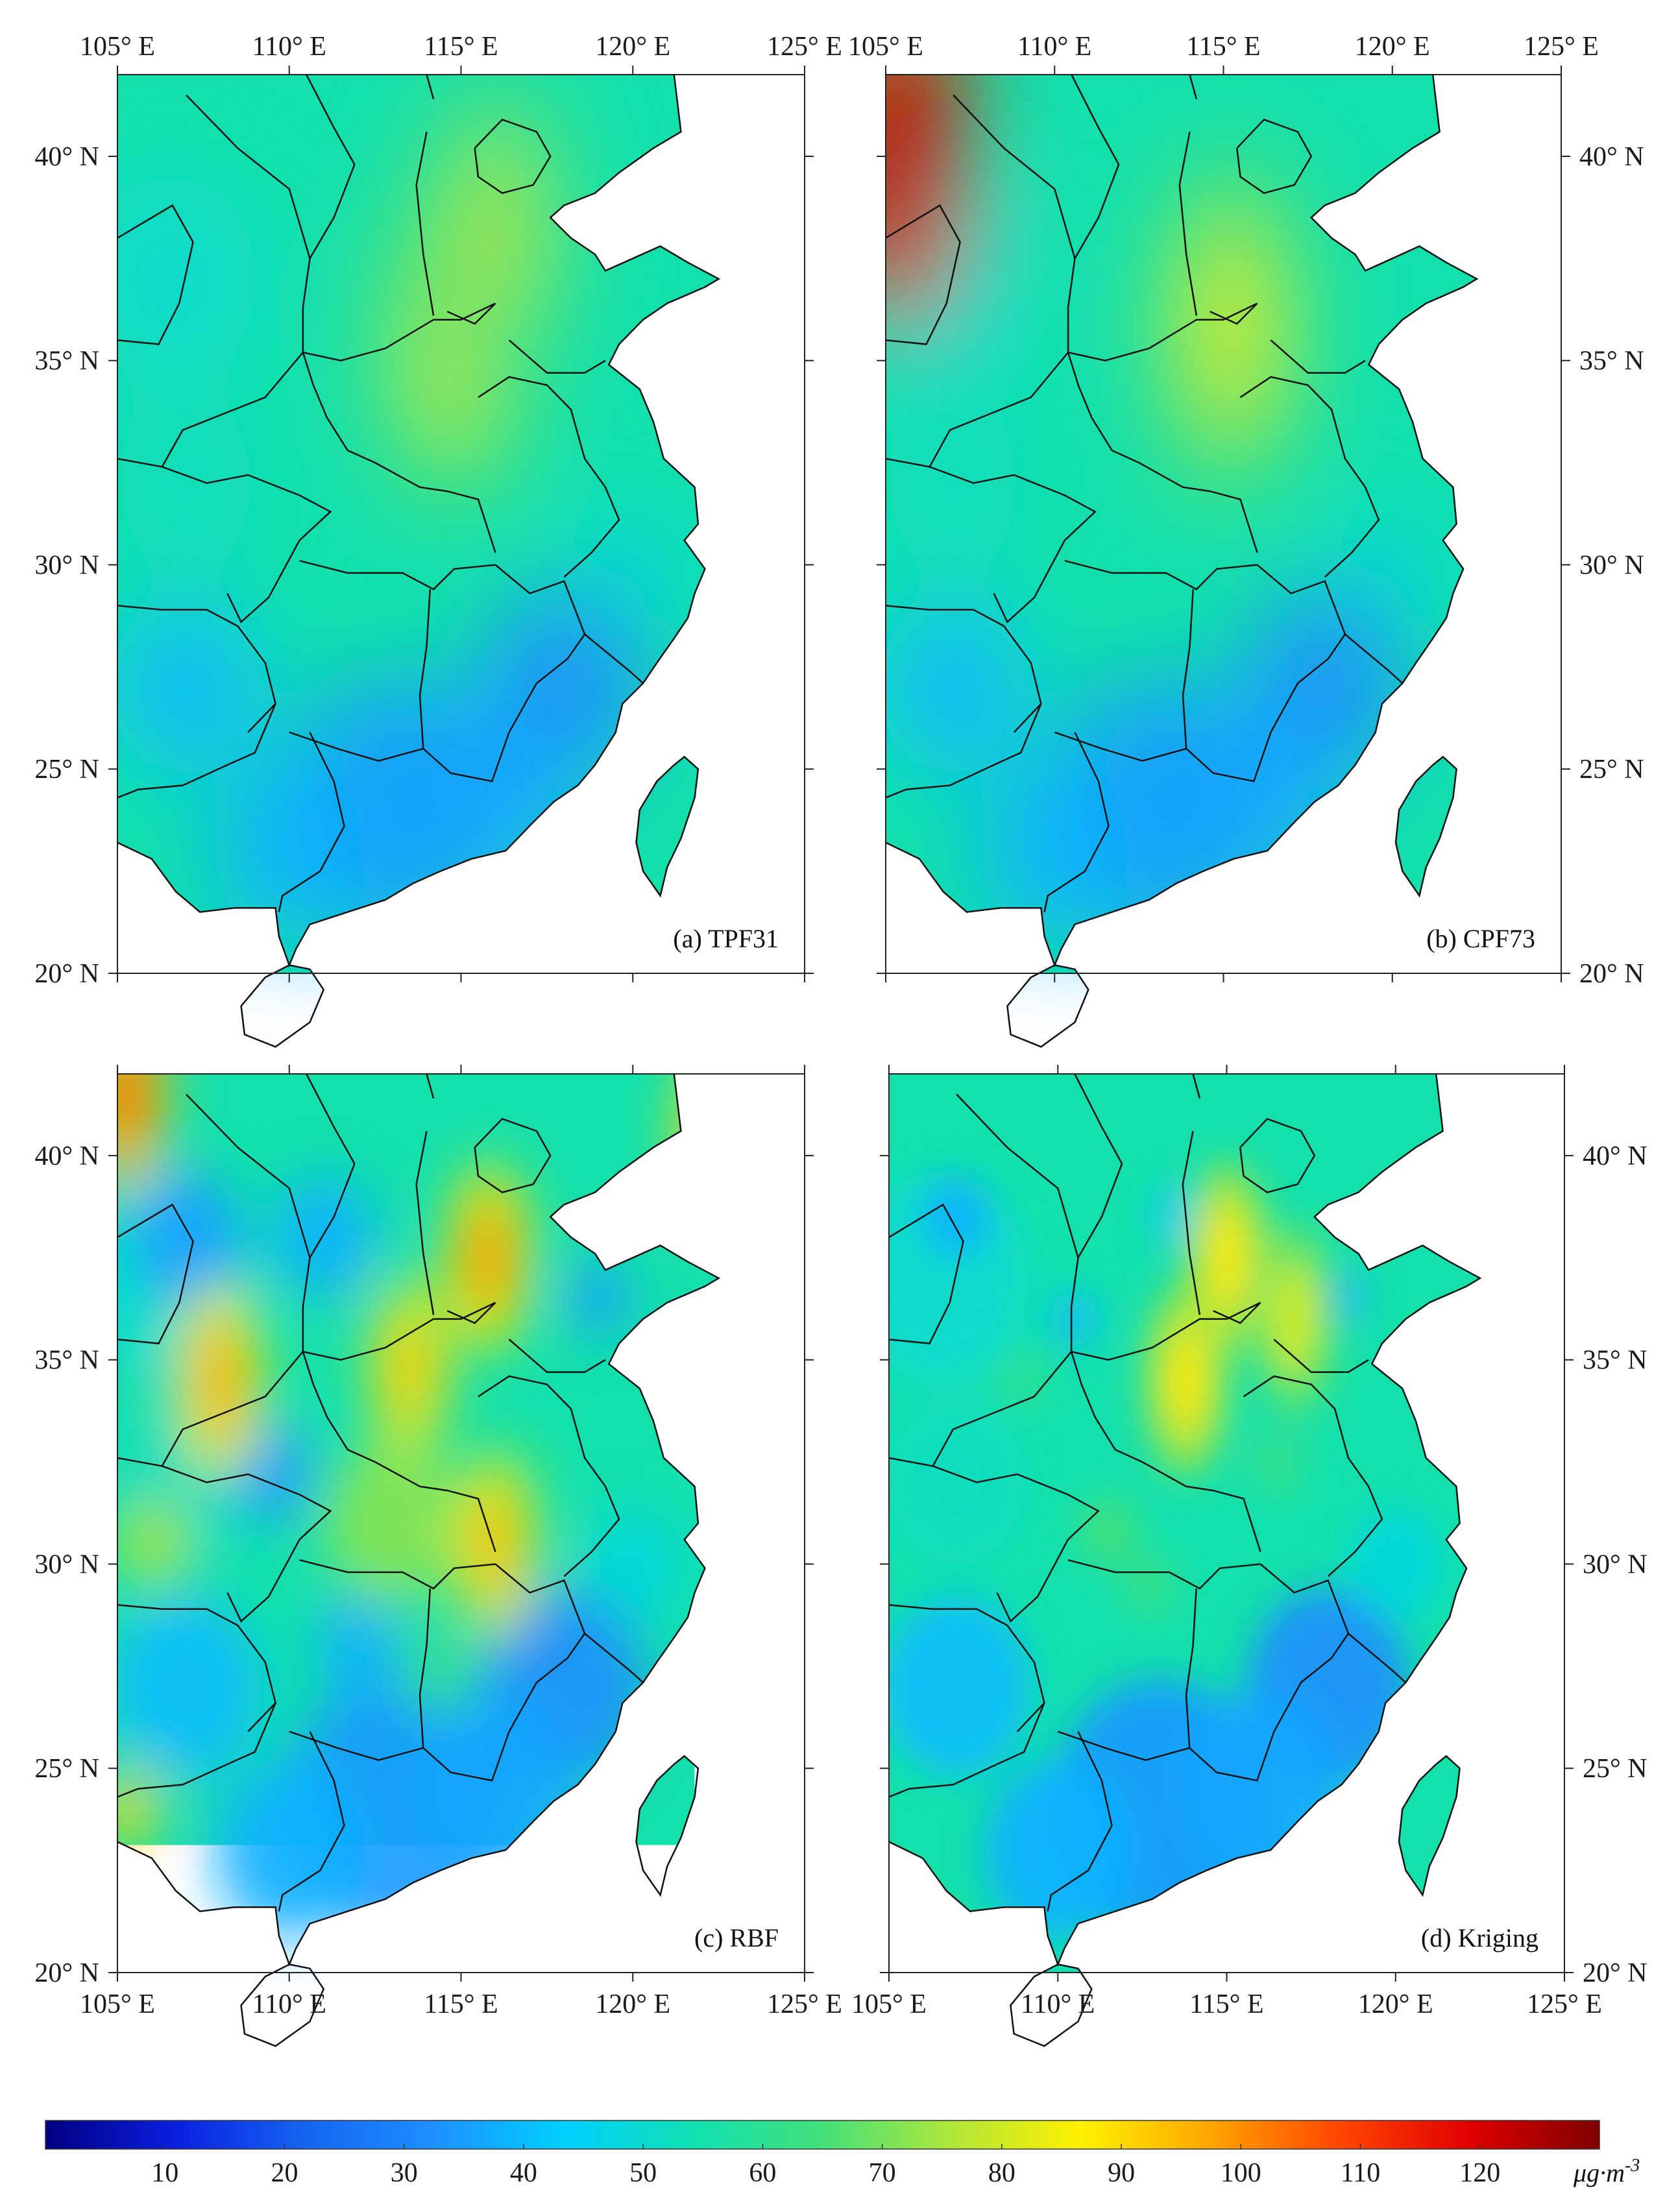 Image resolution: width=1678 pixels, height=2212 pixels. What do you see at coordinates (882, 2173) in the screenshot?
I see `colorbar-tick-label: 70` at bounding box center [882, 2173].